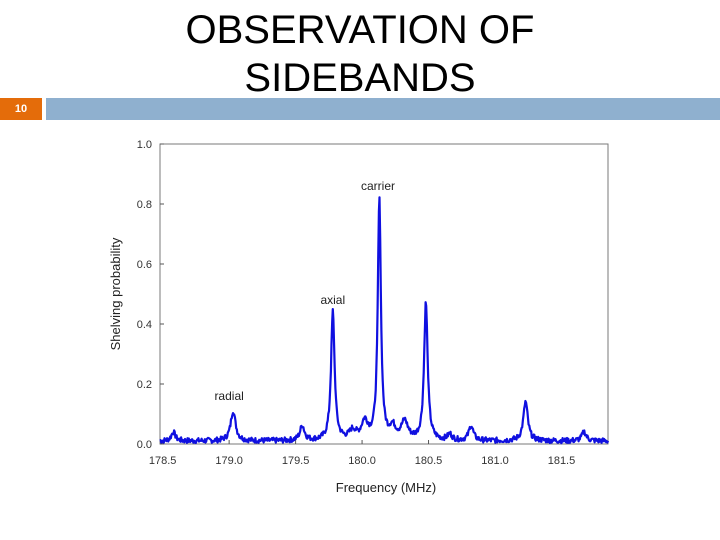 The image size is (720, 540). What do you see at coordinates (383, 109) in the screenshot?
I see `title-bar` at bounding box center [383, 109].